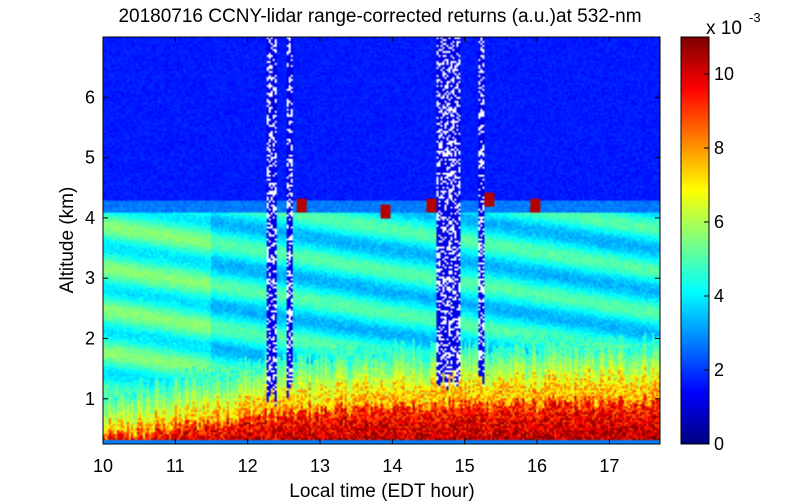  I want to click on y-tick-label: 5, so click(90, 158).